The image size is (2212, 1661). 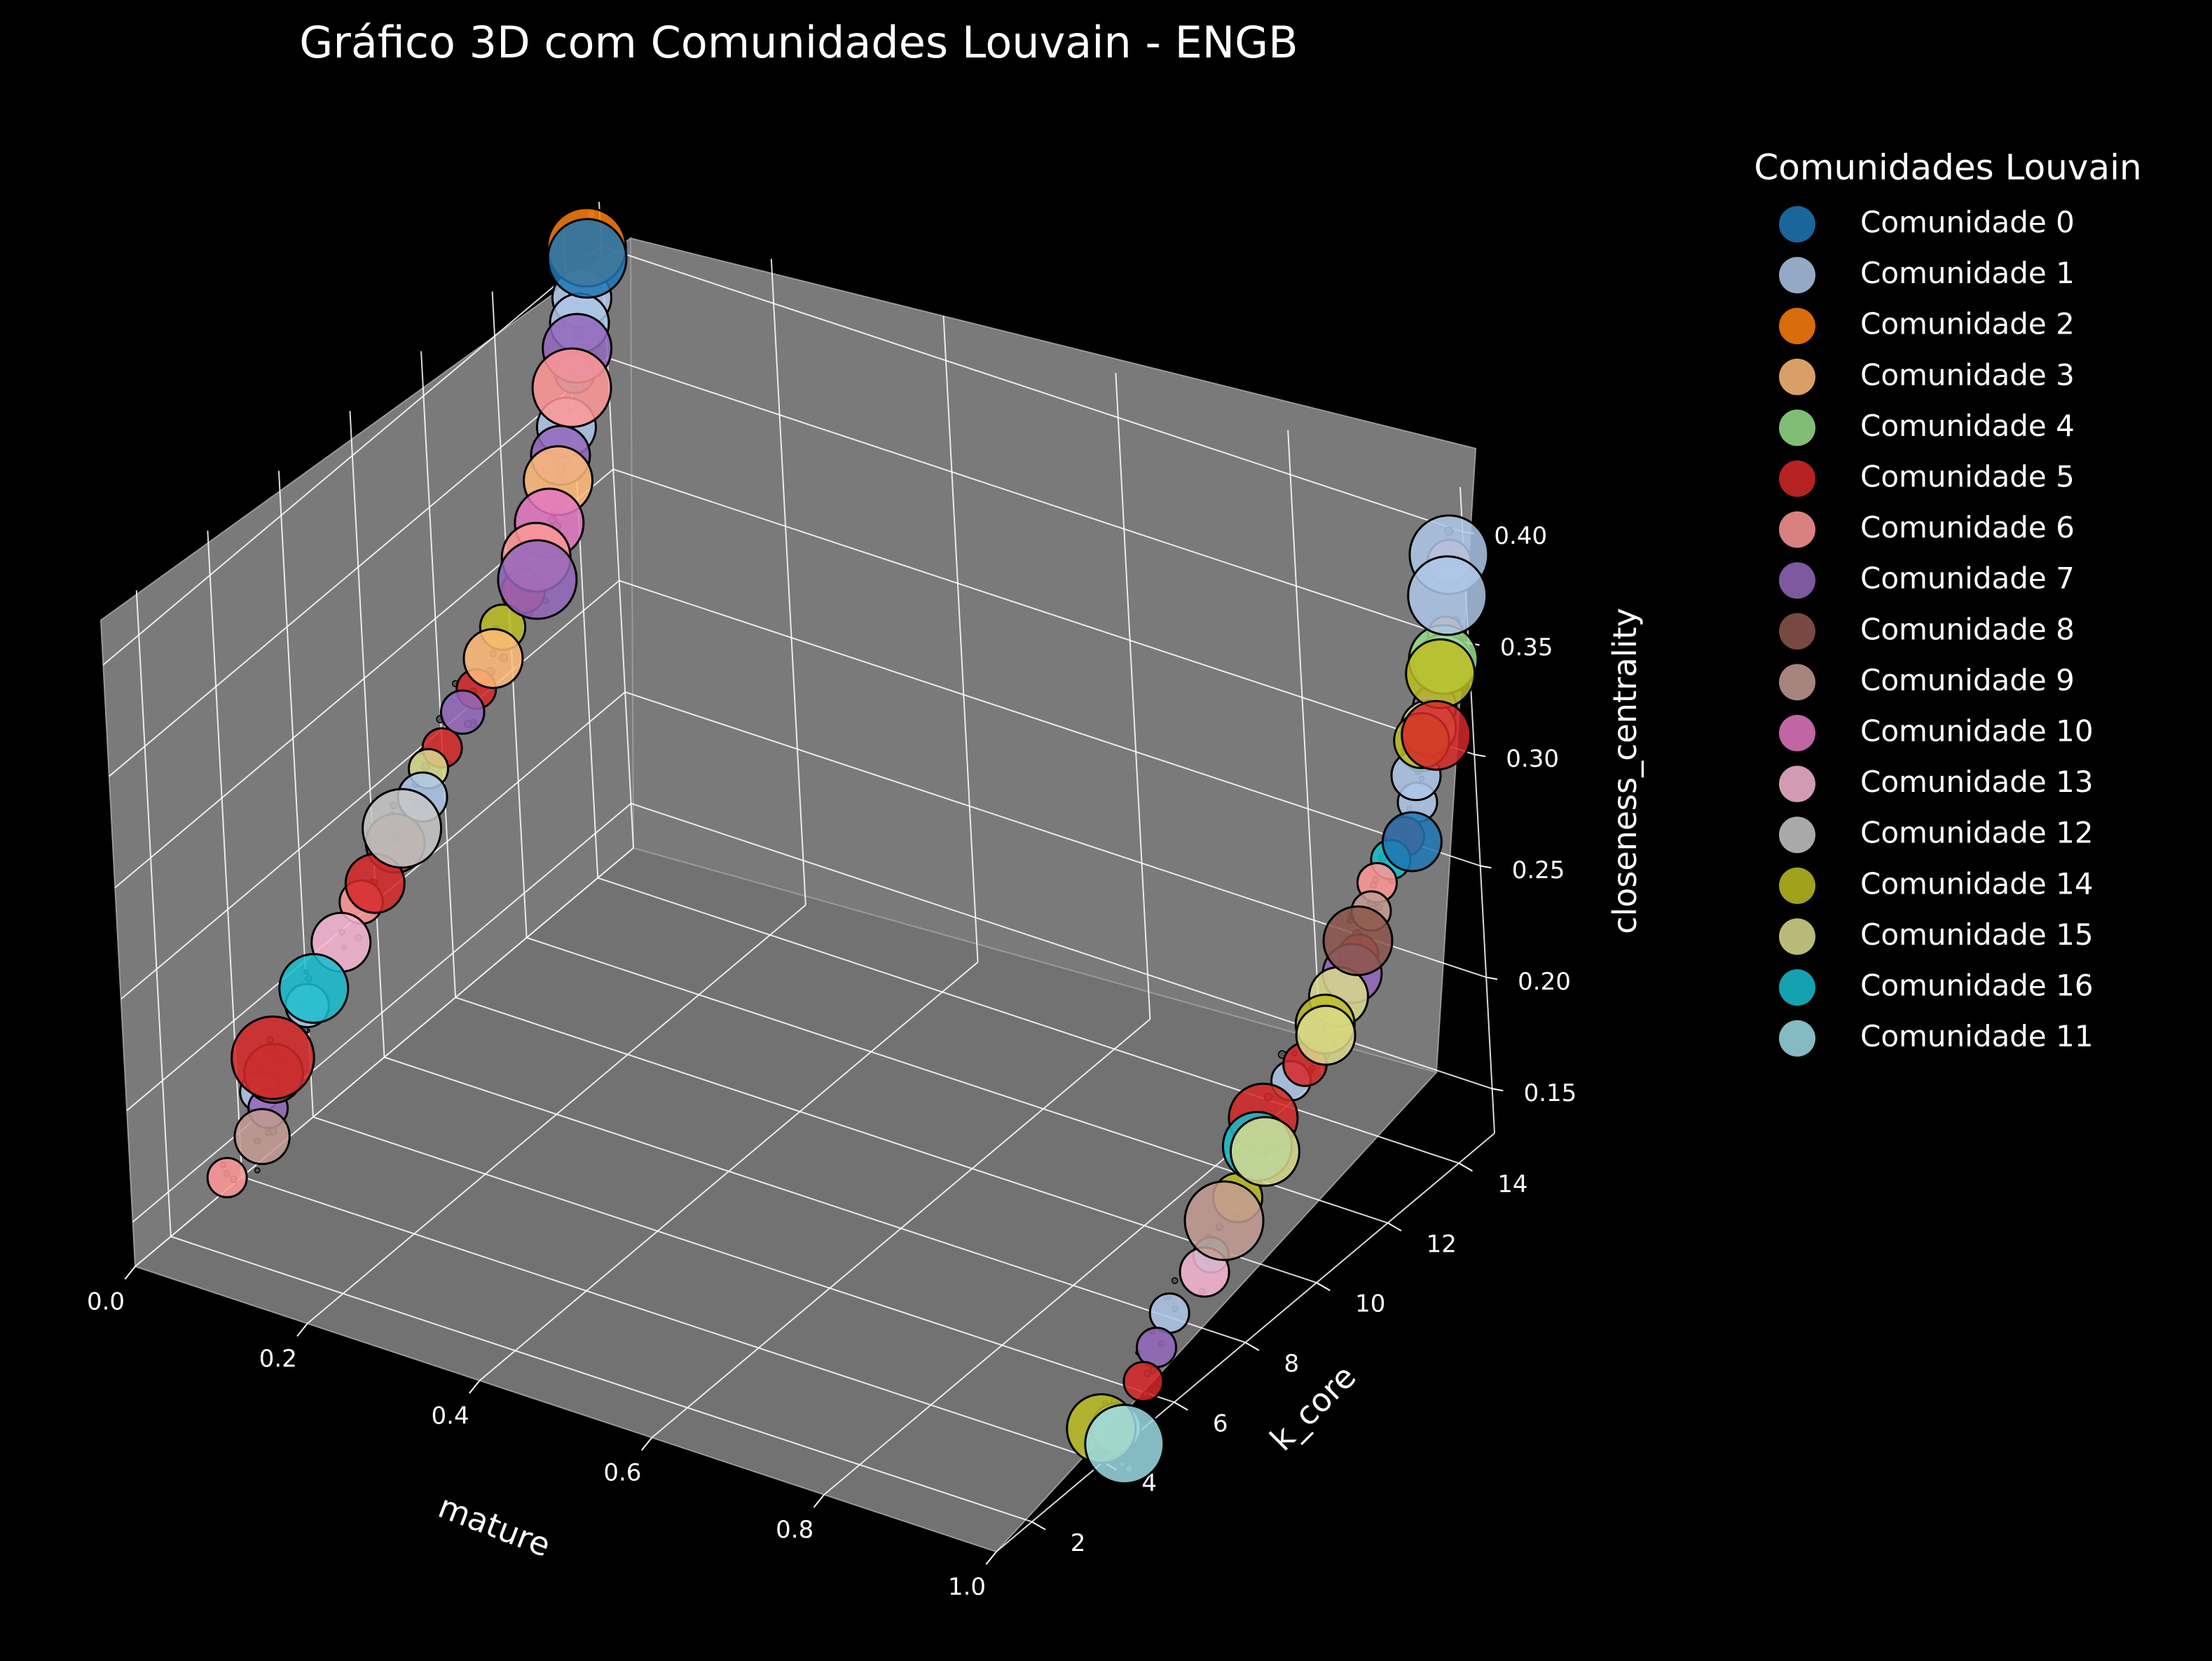 I want to click on legend-label: Comunidade 14, so click(x=1977, y=883).